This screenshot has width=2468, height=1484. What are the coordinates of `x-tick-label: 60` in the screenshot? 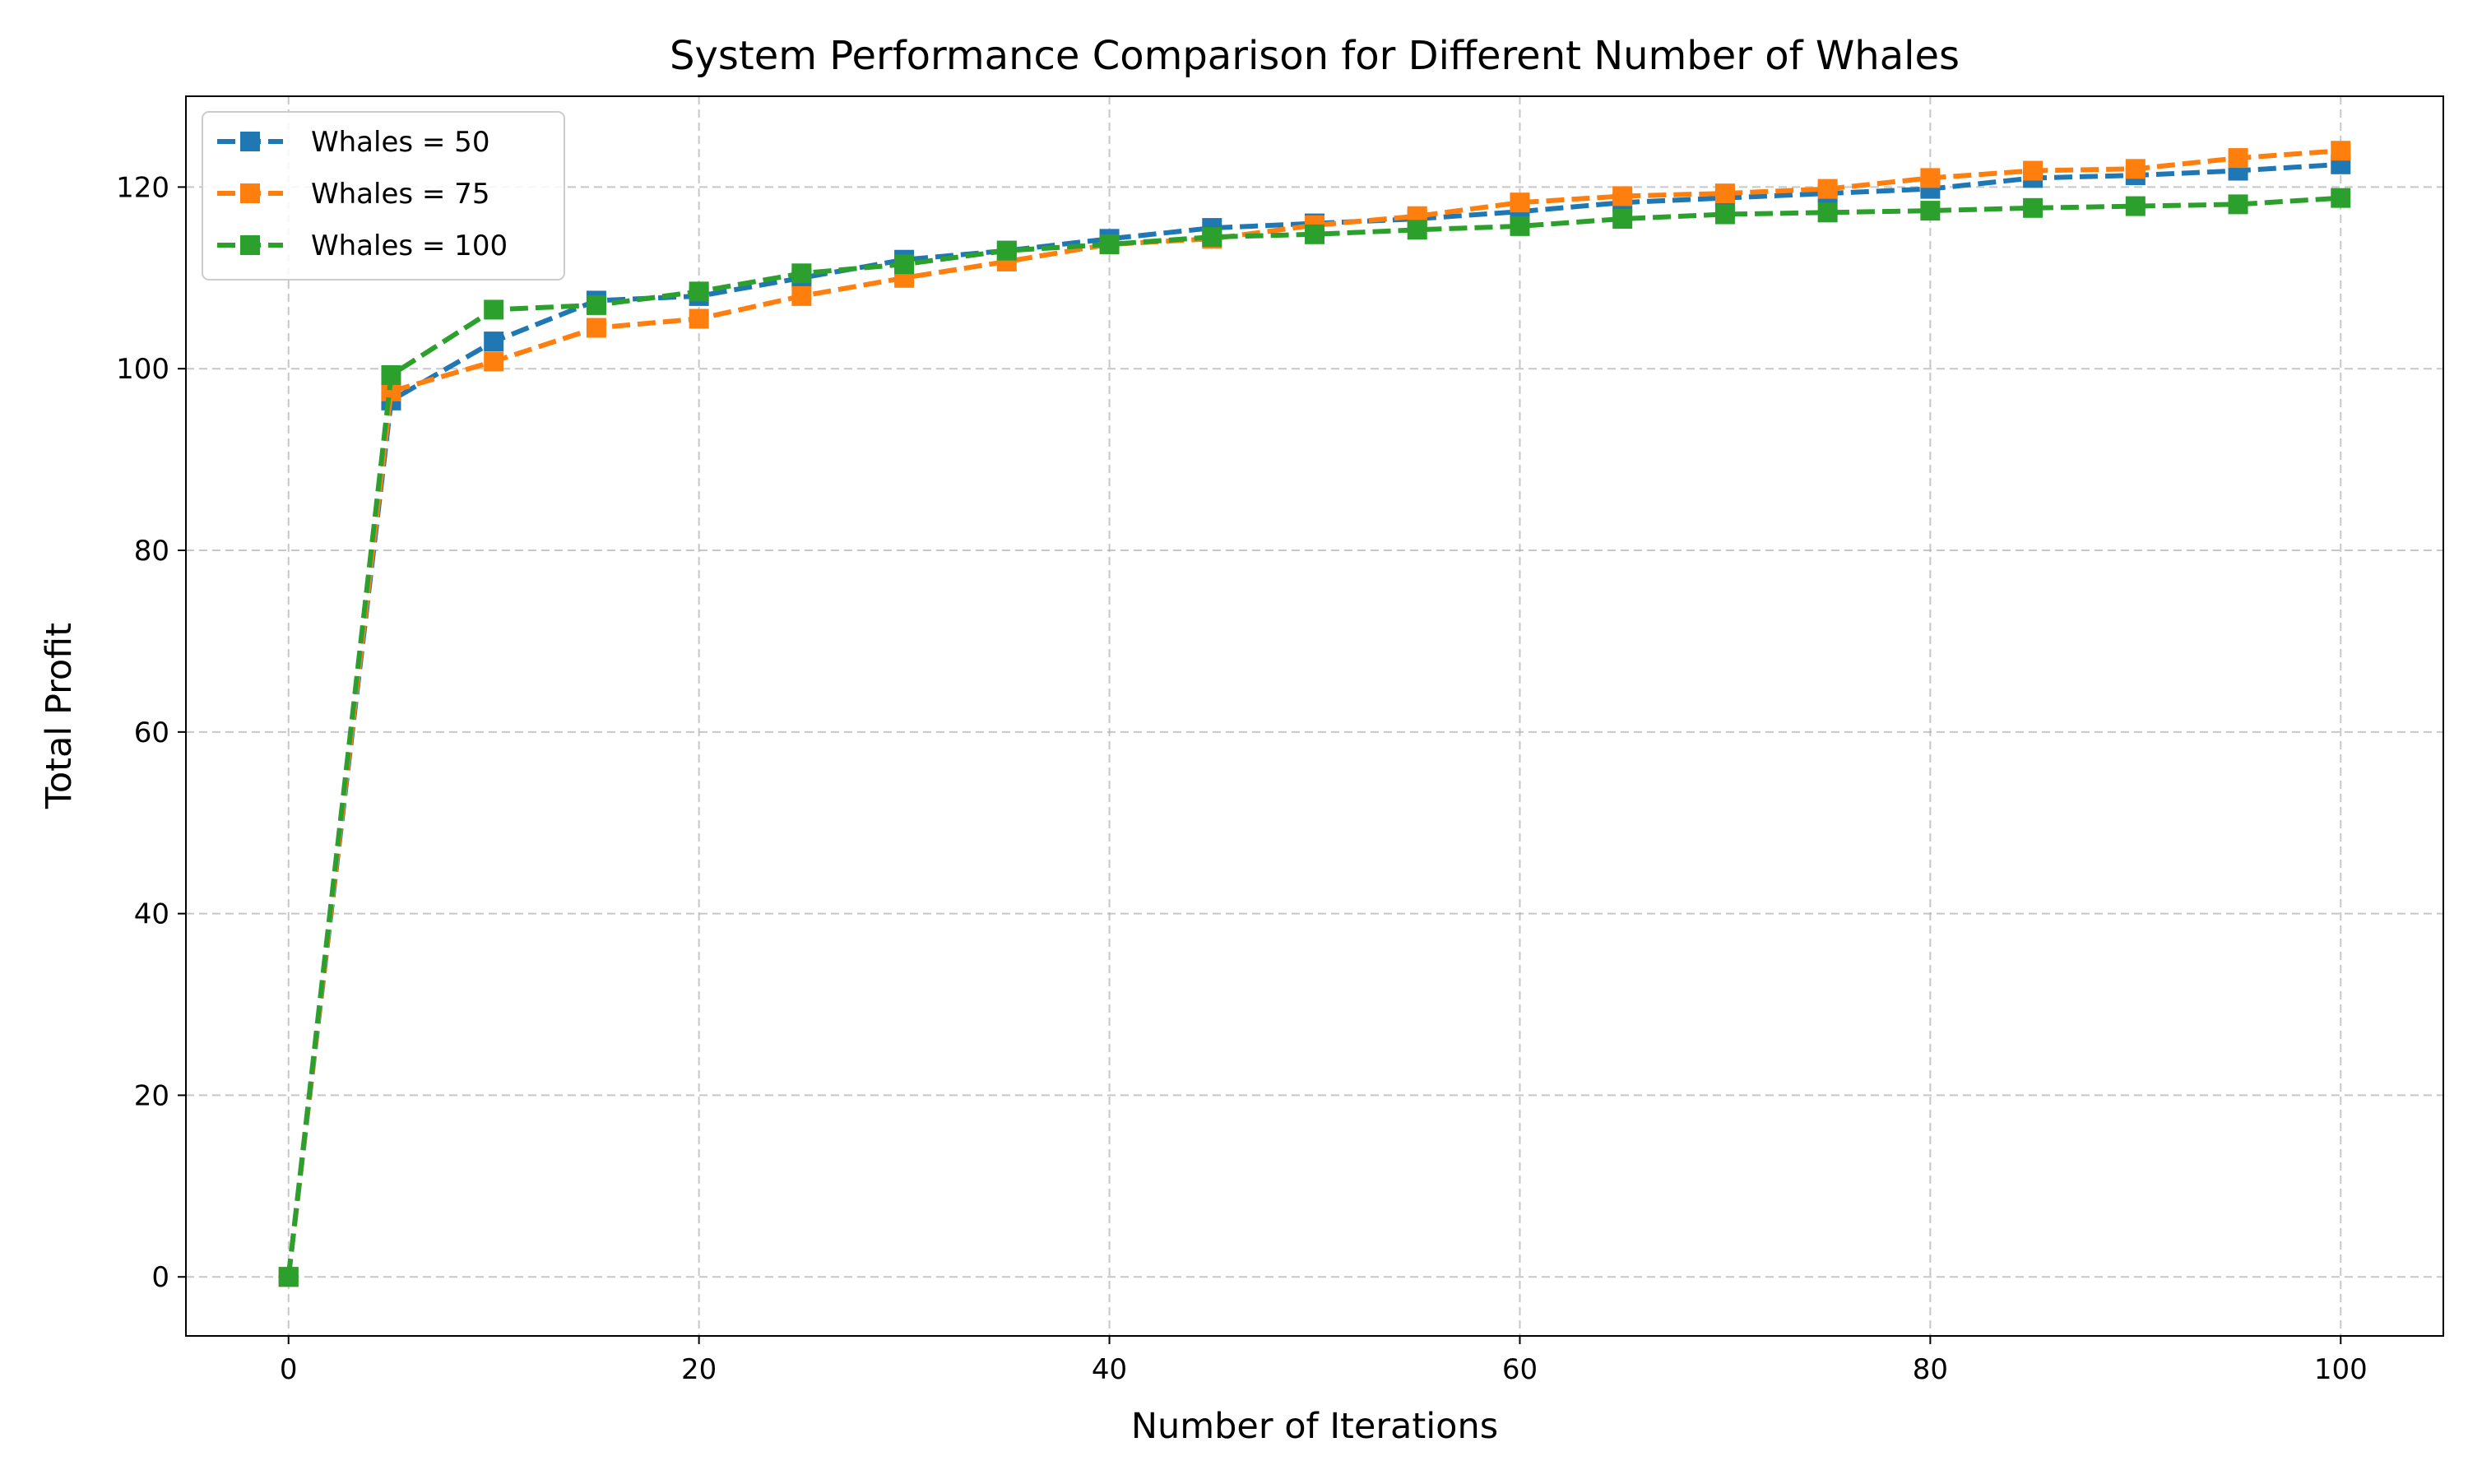 It's located at (1520, 1369).